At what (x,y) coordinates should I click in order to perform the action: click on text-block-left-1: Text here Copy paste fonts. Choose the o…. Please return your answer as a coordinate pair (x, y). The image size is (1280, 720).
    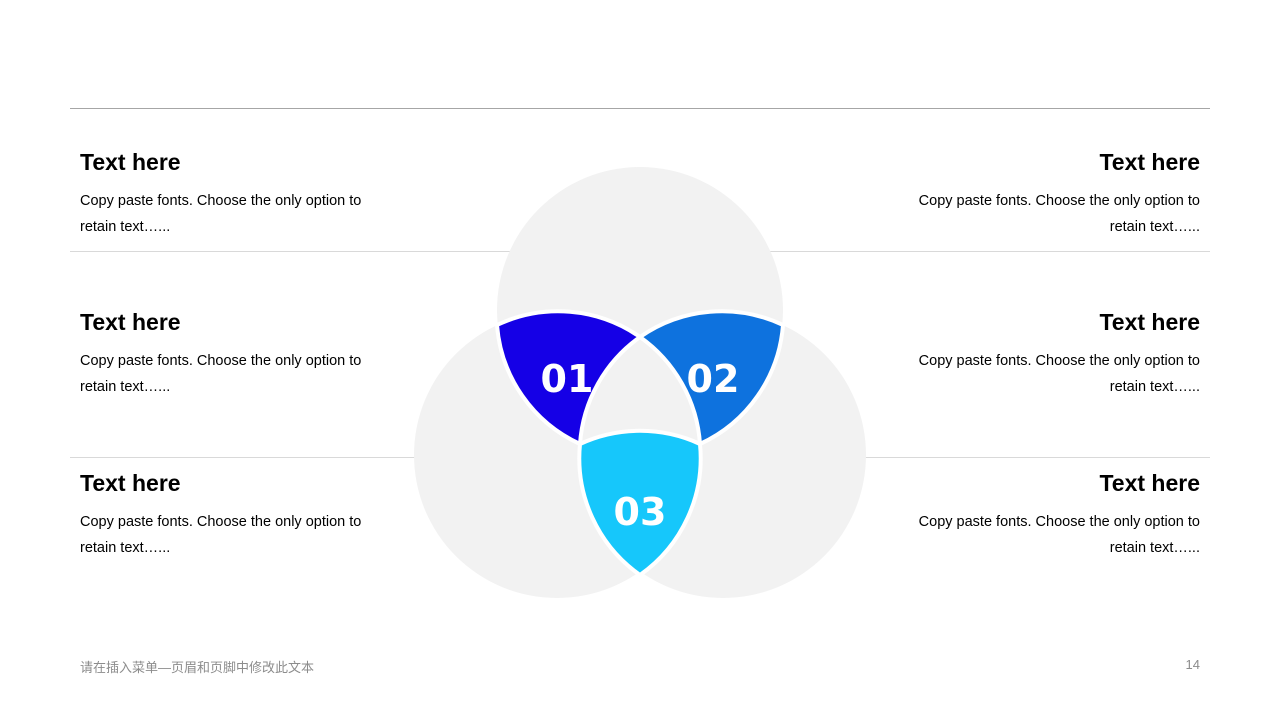
    Looking at the image, I should click on (230, 194).